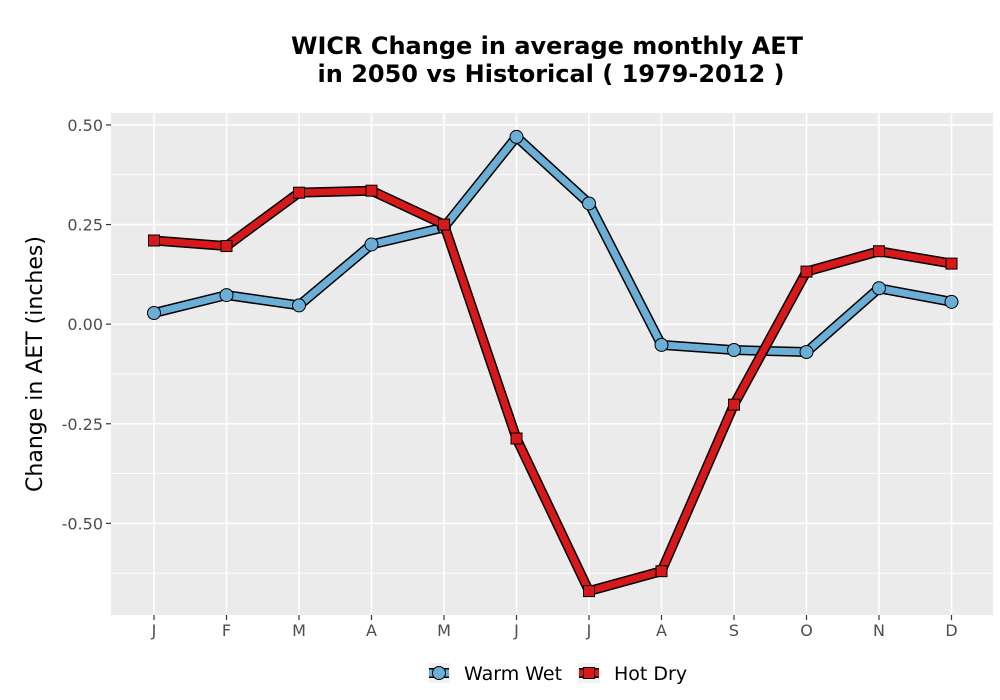 The image size is (1000, 700). What do you see at coordinates (35, 364) in the screenshot?
I see `y-axis-title: Change in AET (inches)` at bounding box center [35, 364].